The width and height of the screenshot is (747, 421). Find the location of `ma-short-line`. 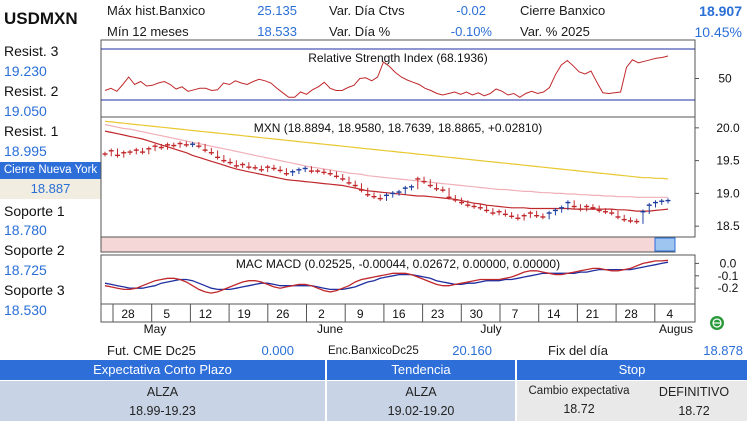

ma-short-line is located at coordinates (386, 171).